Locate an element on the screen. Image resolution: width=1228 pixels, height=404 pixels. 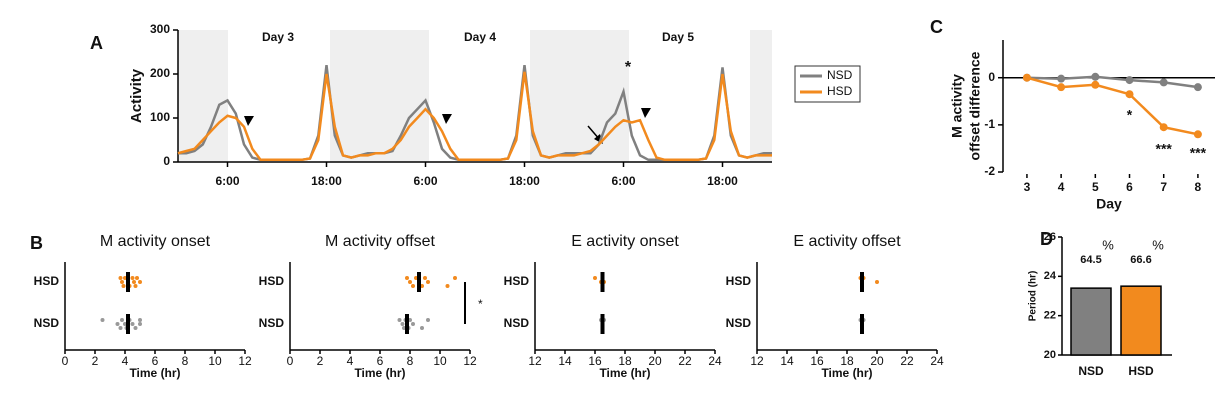
y-axis-label: offset difference is located at coordinates (975, 105).